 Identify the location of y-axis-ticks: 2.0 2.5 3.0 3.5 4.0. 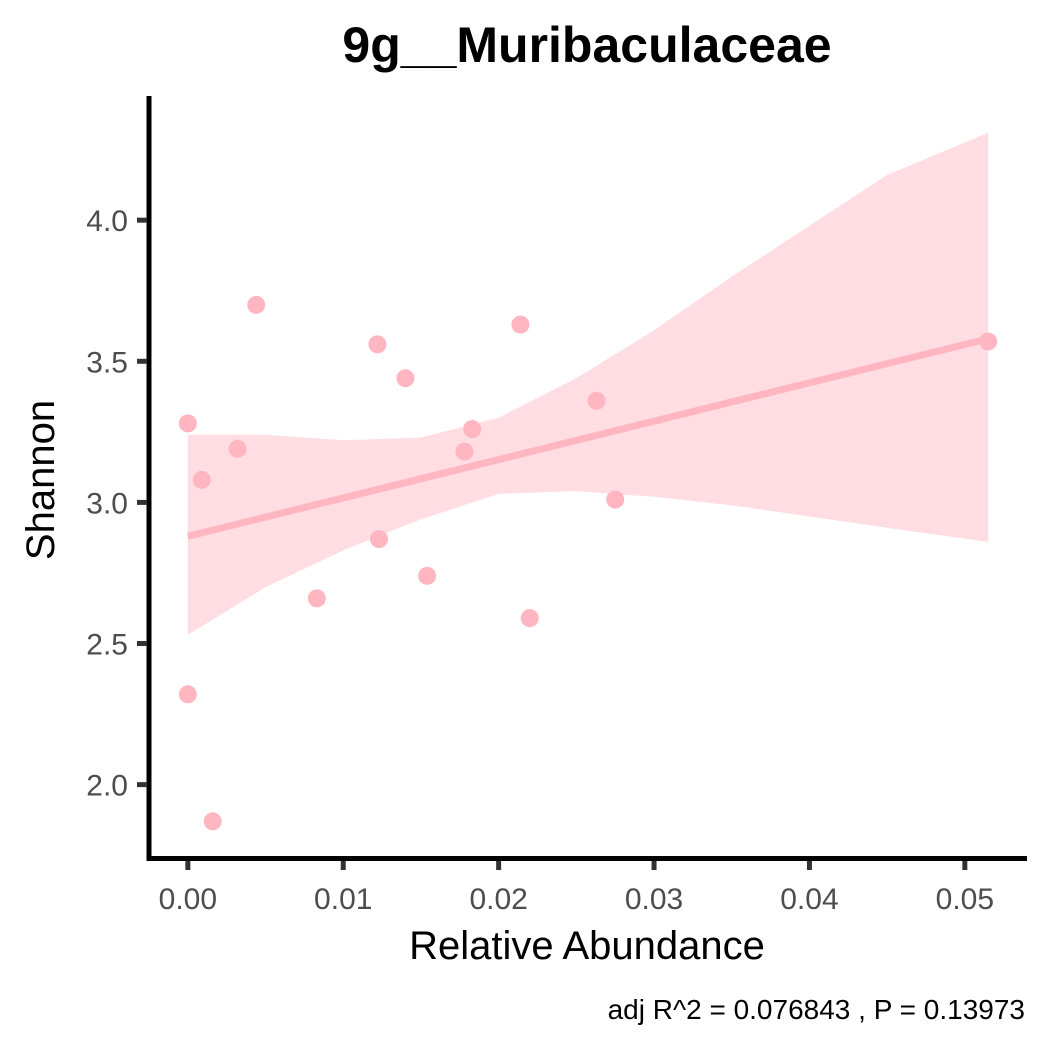
(116, 504).